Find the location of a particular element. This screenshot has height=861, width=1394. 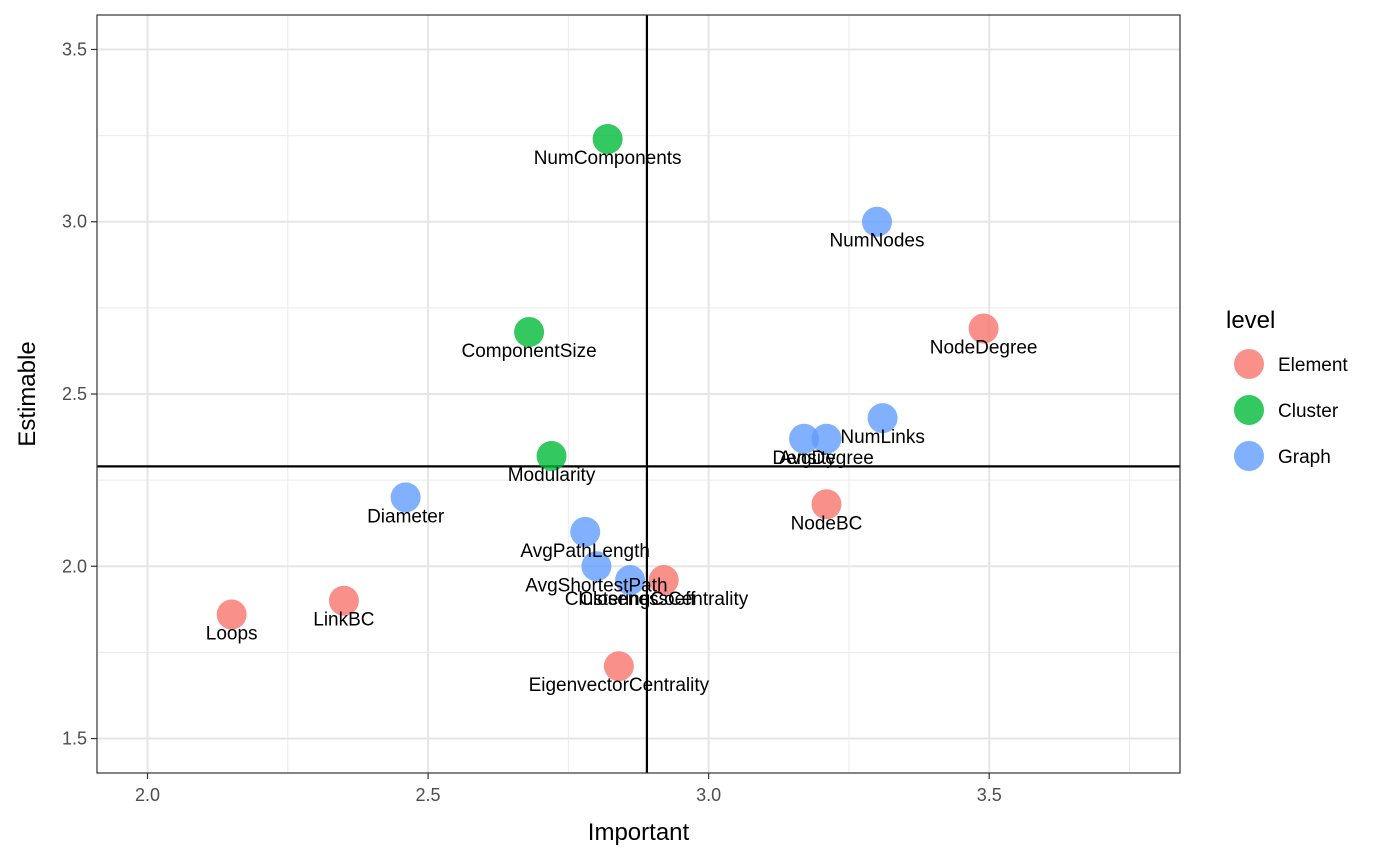

data-point-linkbc is located at coordinates (343, 600).